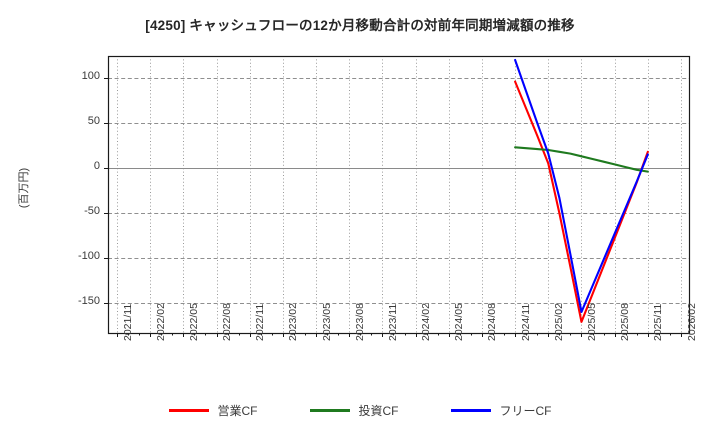 The width and height of the screenshot is (720, 440). Describe the element at coordinates (227, 322) in the screenshot. I see `x-tick-label: 2022/08` at that location.